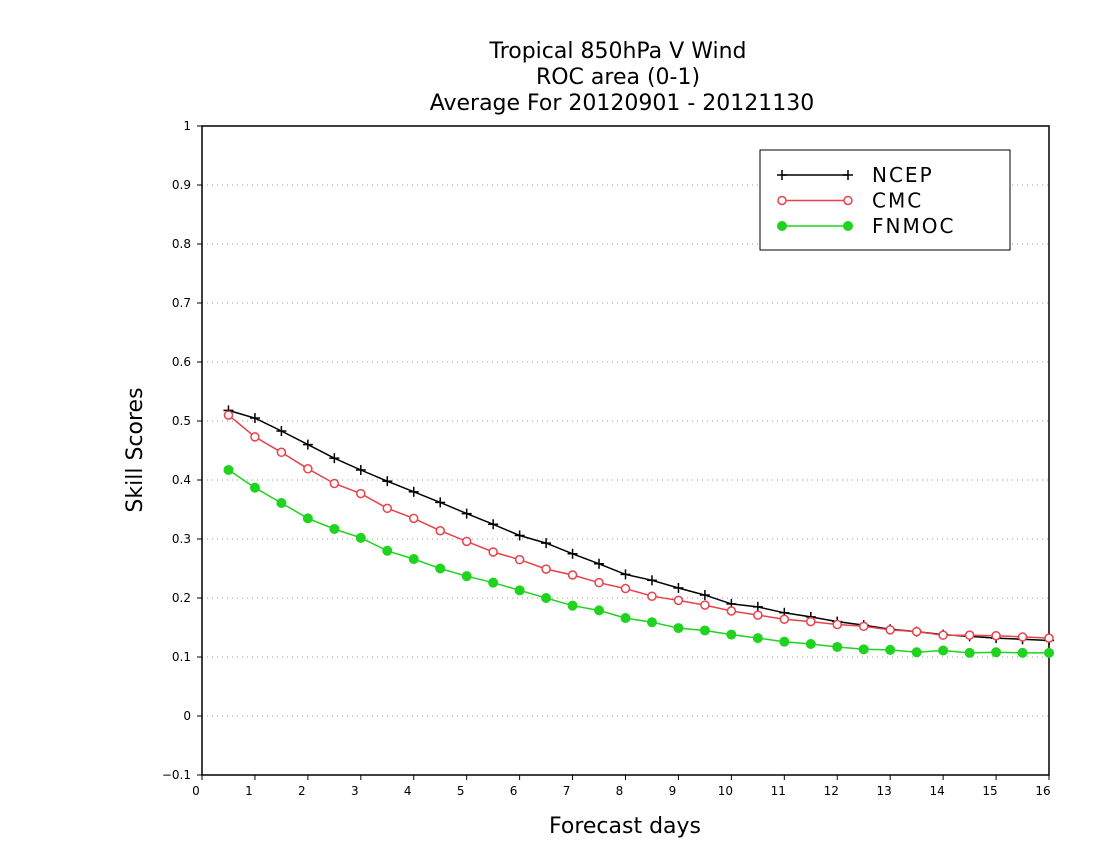 The image size is (1100, 850). I want to click on y-tick-label: 0.6, so click(181, 362).